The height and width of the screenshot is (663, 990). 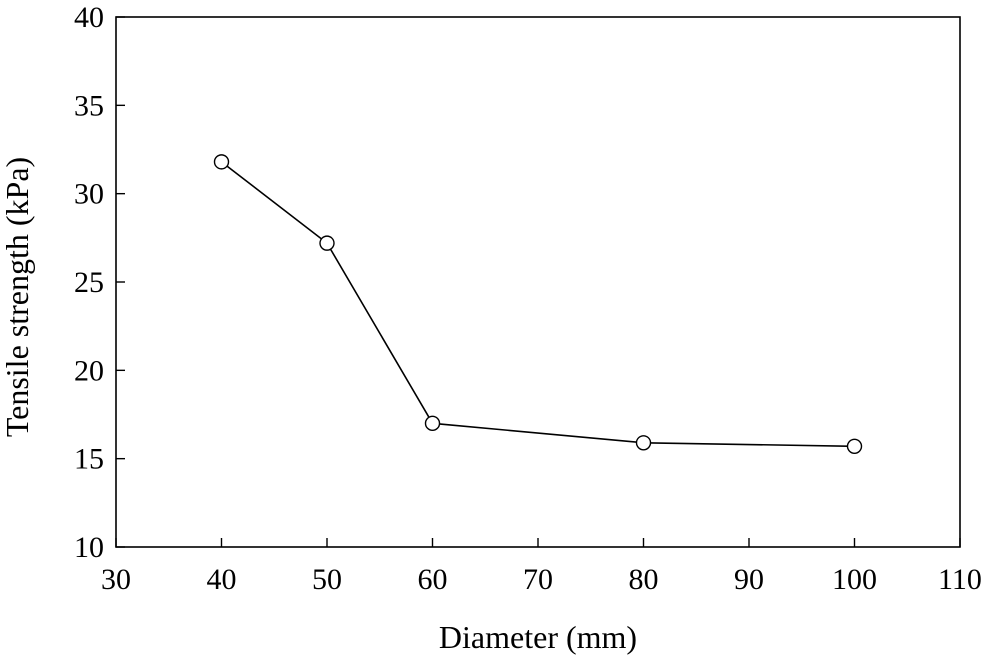 I want to click on x-tick-label: 90, so click(x=749, y=579).